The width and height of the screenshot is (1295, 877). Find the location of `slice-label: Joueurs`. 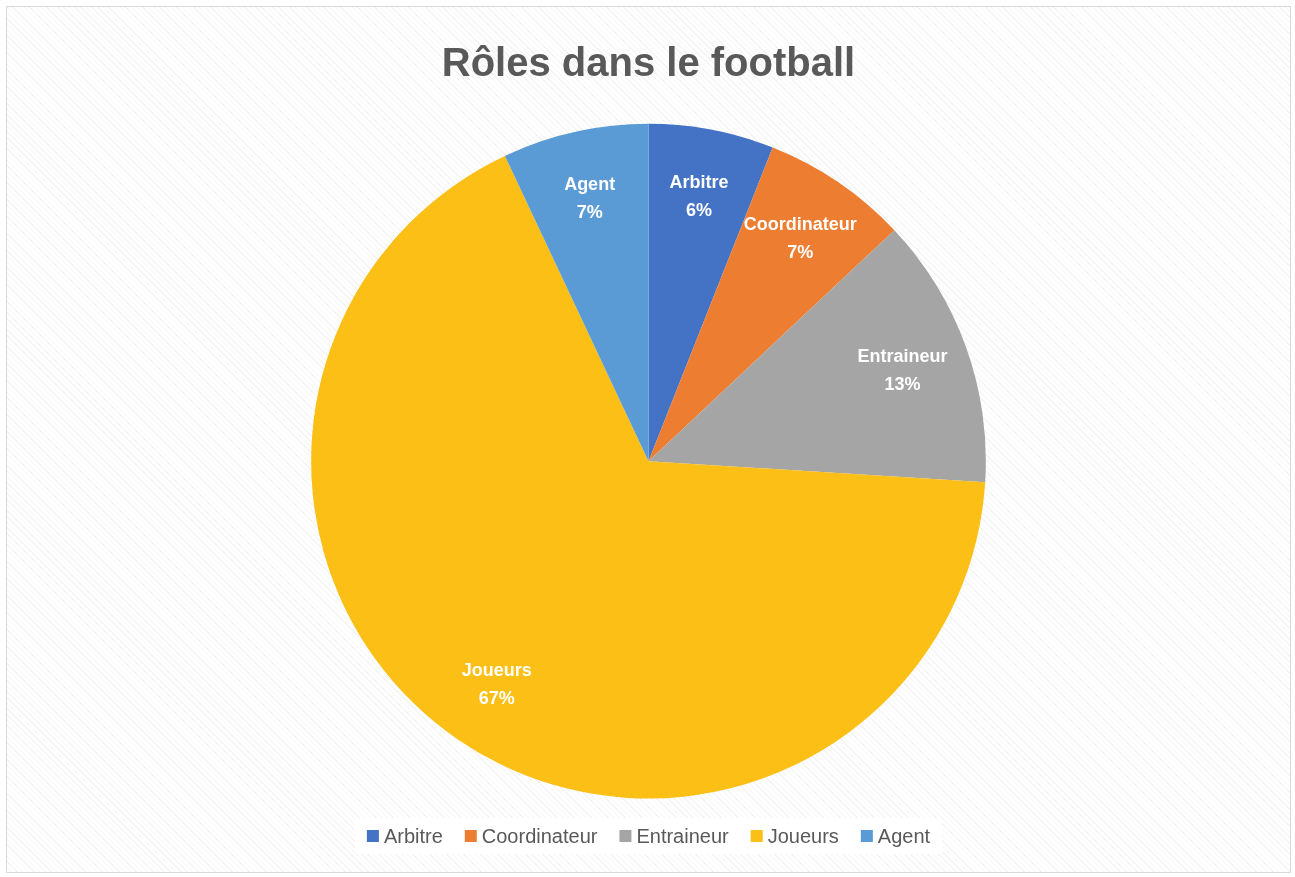

slice-label: Joueurs is located at coordinates (496, 670).